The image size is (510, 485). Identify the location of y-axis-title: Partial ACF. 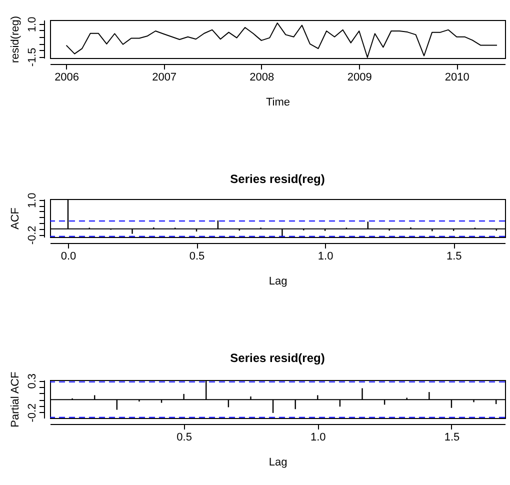
(16, 399).